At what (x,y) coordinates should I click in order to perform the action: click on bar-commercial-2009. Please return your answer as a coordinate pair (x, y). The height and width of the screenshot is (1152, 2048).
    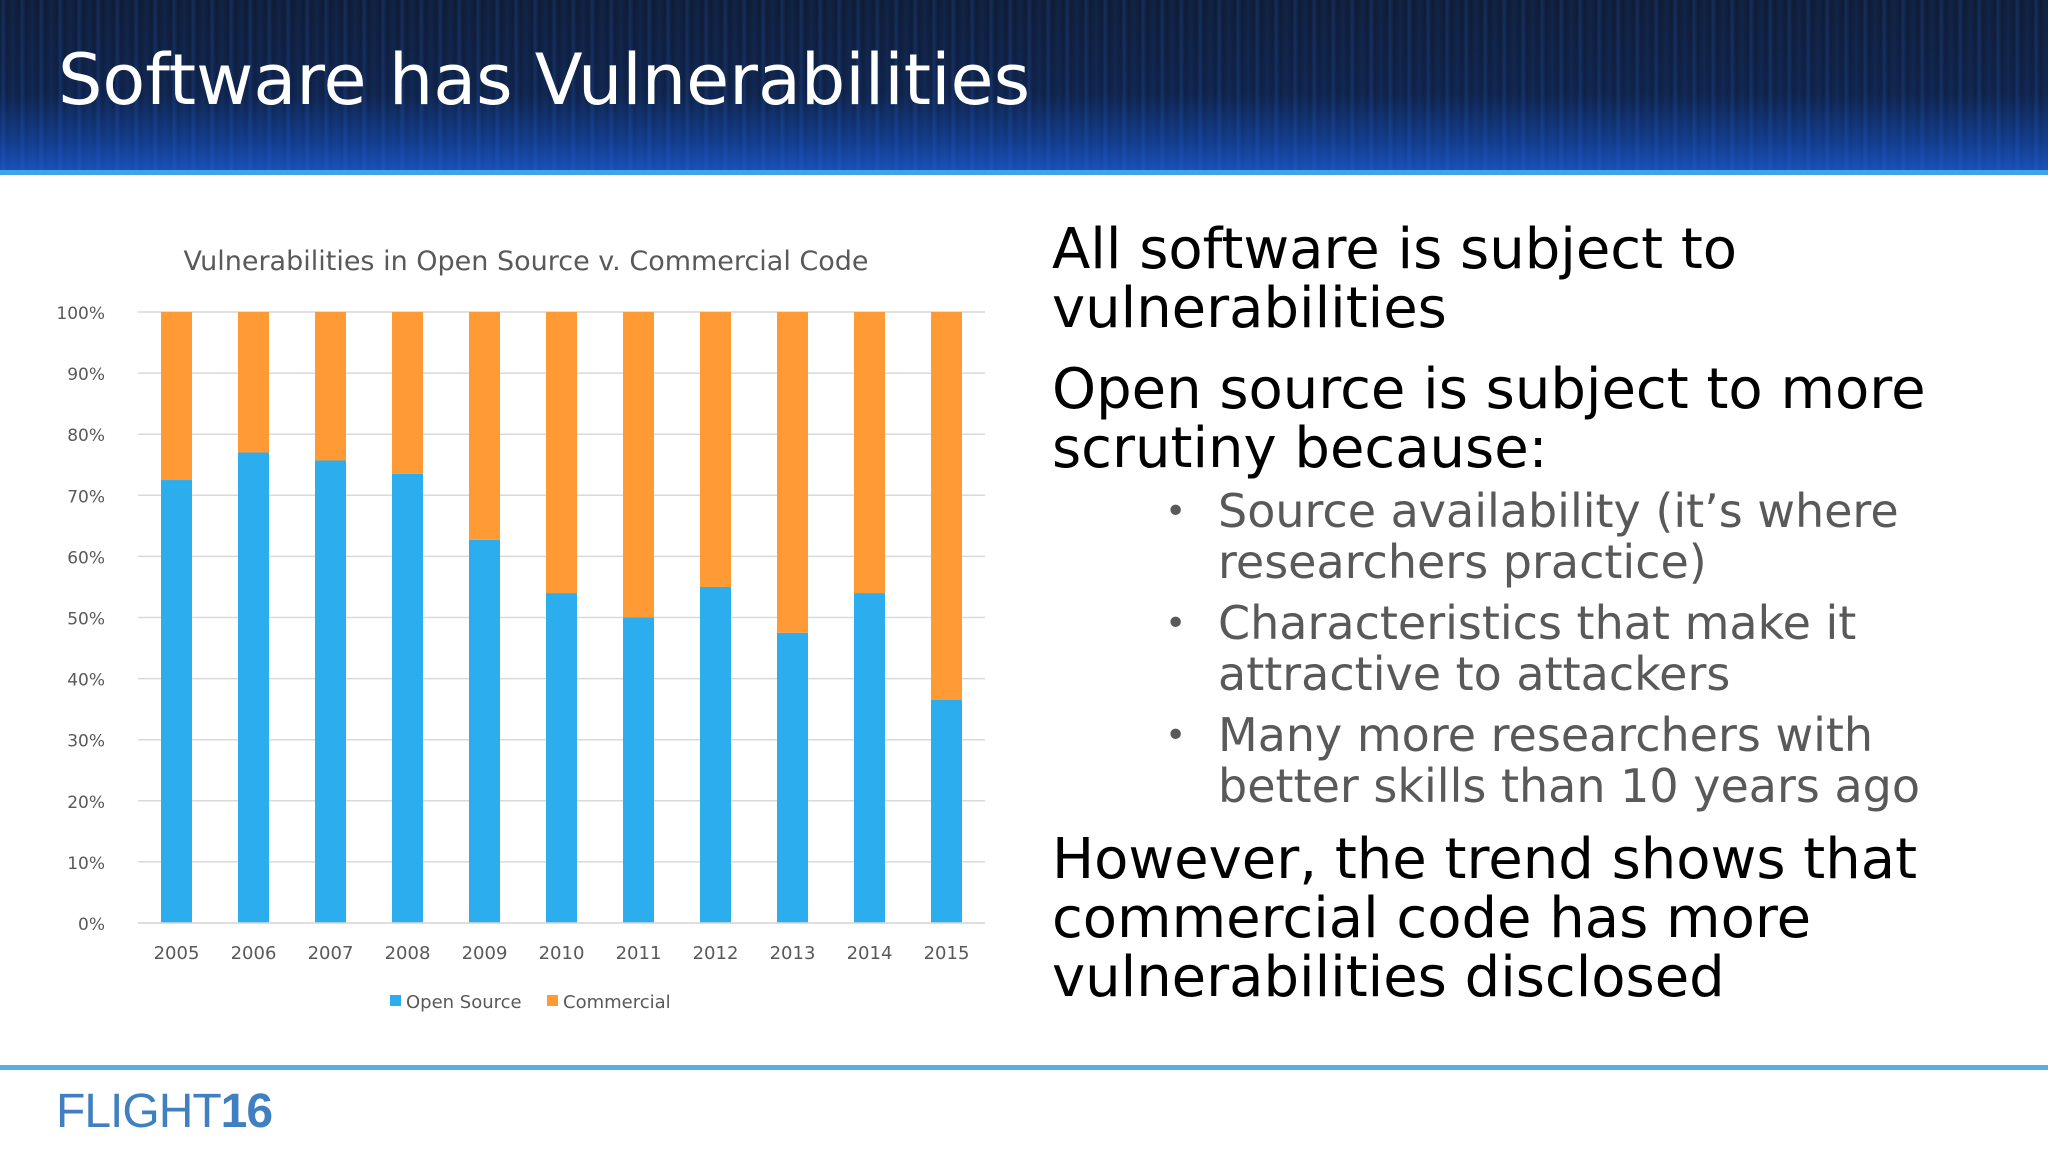
    Looking at the image, I should click on (484, 426).